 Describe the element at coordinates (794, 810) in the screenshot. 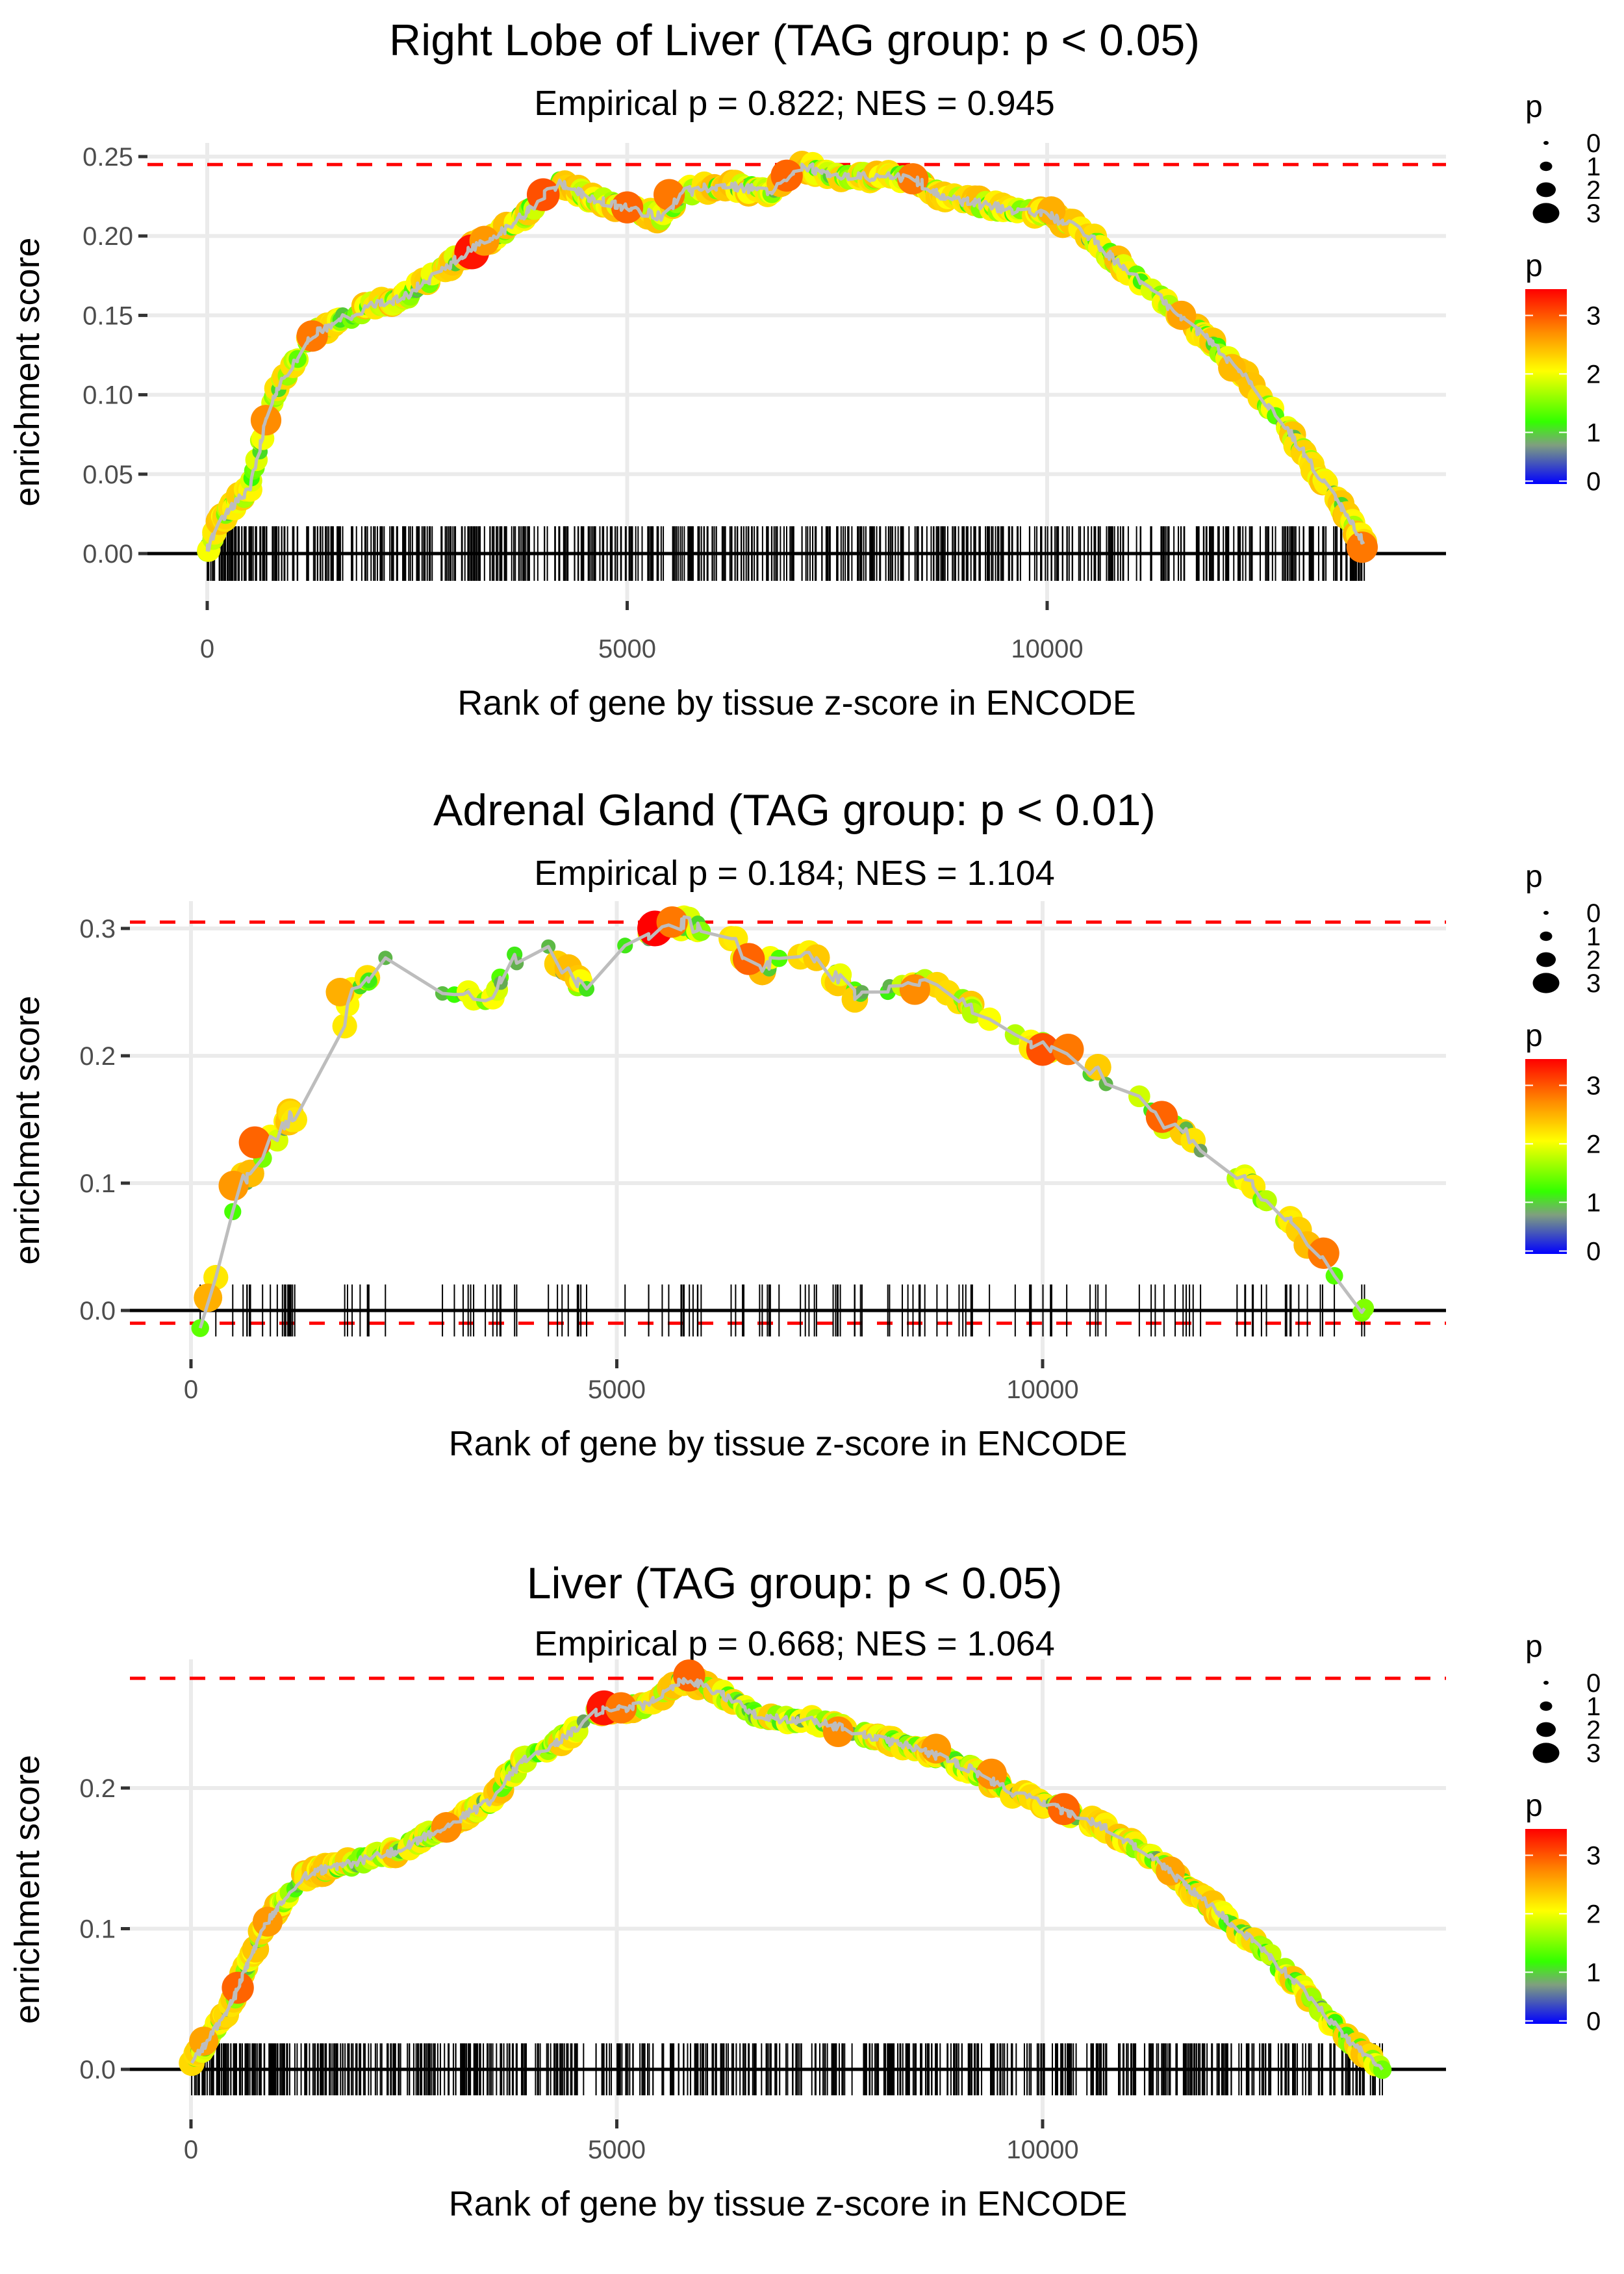

I see `chart-title: Adrenal Gland (TAG group: p < 0.01)` at that location.